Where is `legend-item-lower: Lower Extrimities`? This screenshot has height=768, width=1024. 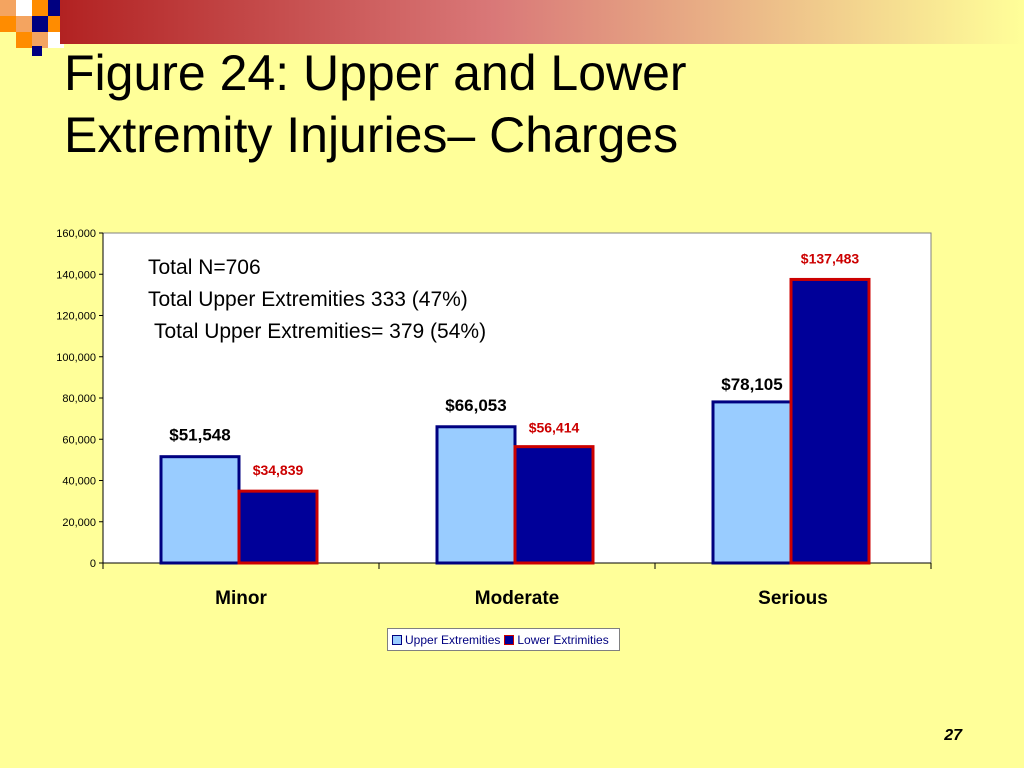
legend-item-lower: Lower Extrimities is located at coordinates (556, 639).